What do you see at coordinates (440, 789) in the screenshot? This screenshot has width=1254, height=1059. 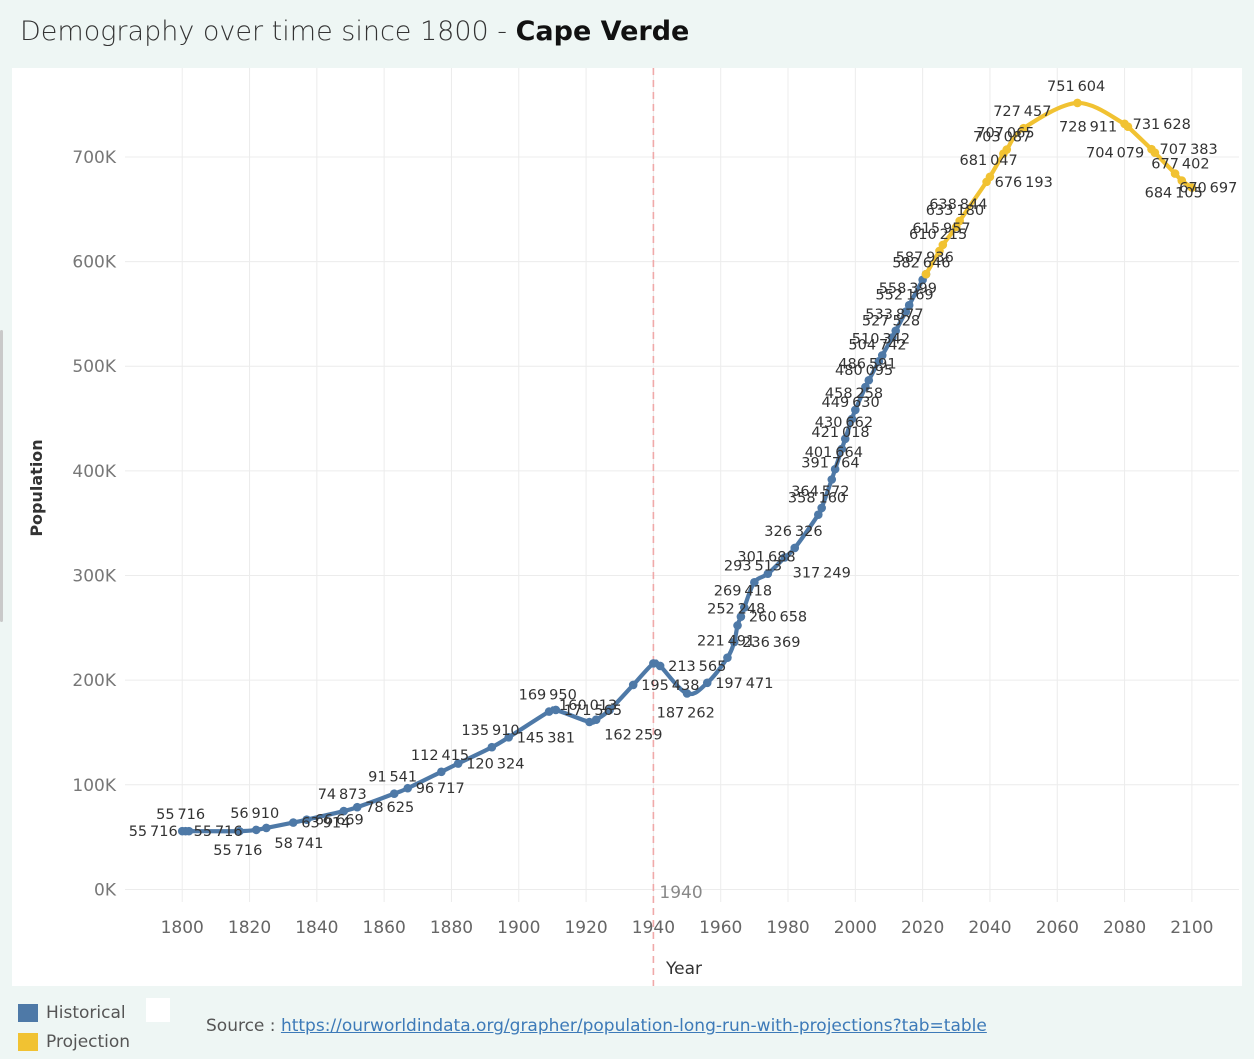 I see `data-label-historical: 96 717` at bounding box center [440, 789].